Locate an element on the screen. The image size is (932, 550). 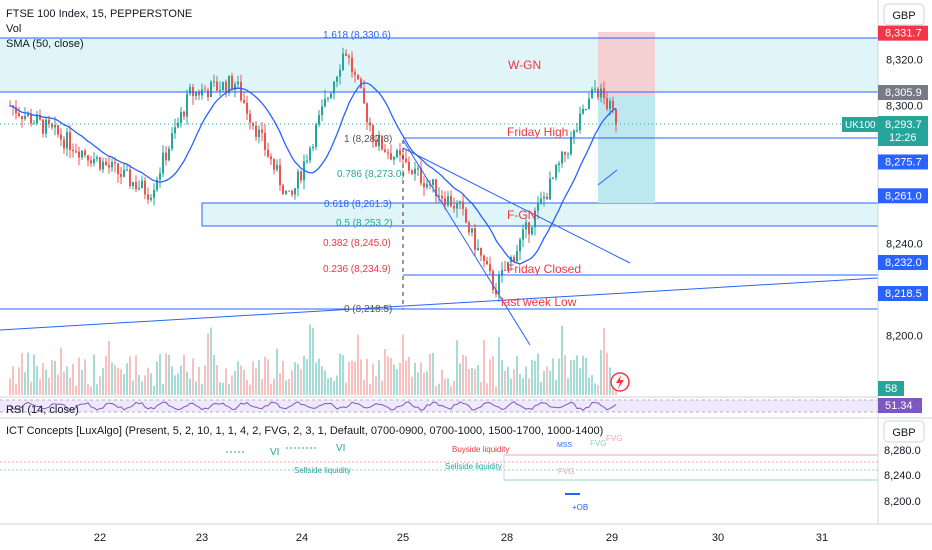
x-tick-24: 24 is located at coordinates (302, 538).